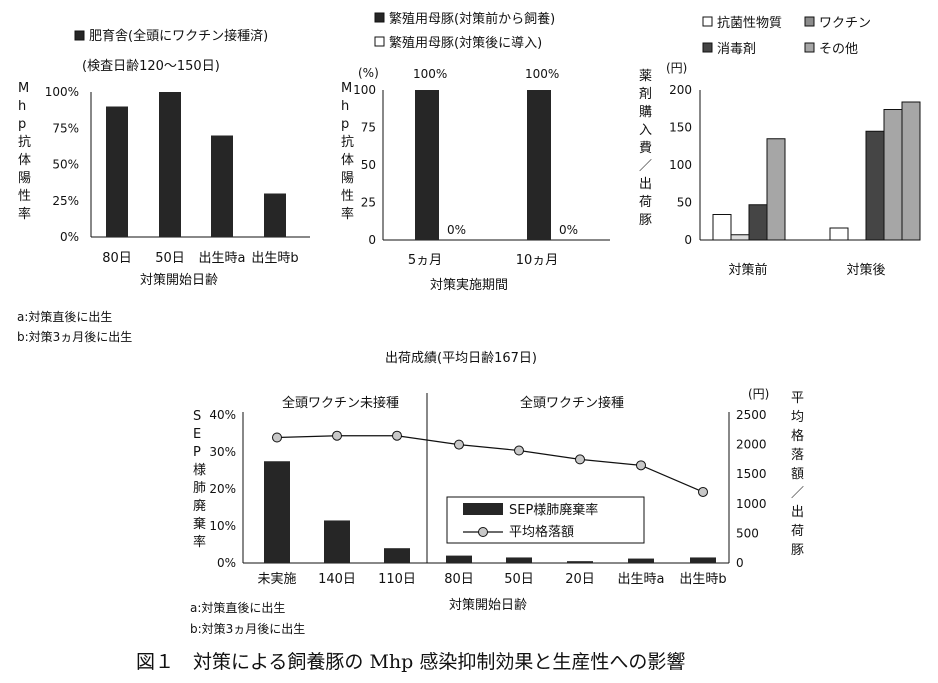  Describe the element at coordinates (274, 258) in the screenshot. I see `chart1-category: 出生時b` at that location.